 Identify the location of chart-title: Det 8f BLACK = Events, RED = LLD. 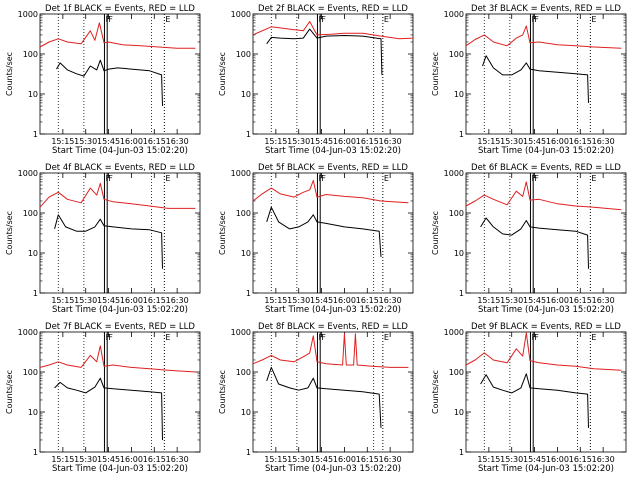
(333, 327).